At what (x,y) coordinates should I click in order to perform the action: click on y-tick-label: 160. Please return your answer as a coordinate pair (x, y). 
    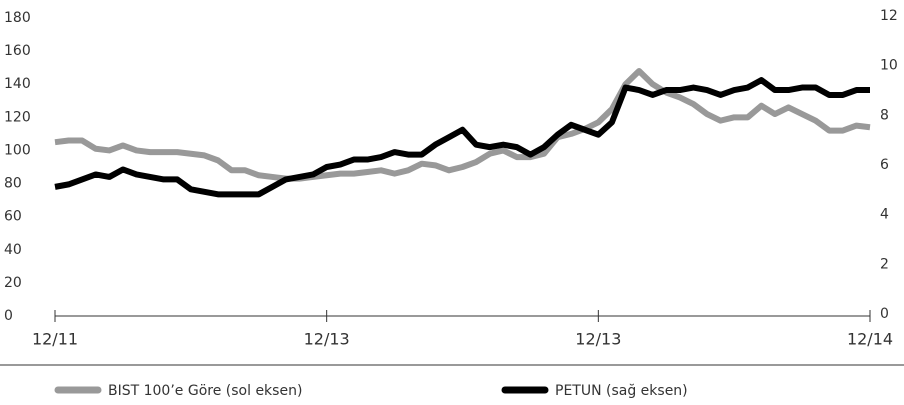
    Looking at the image, I should click on (17, 51).